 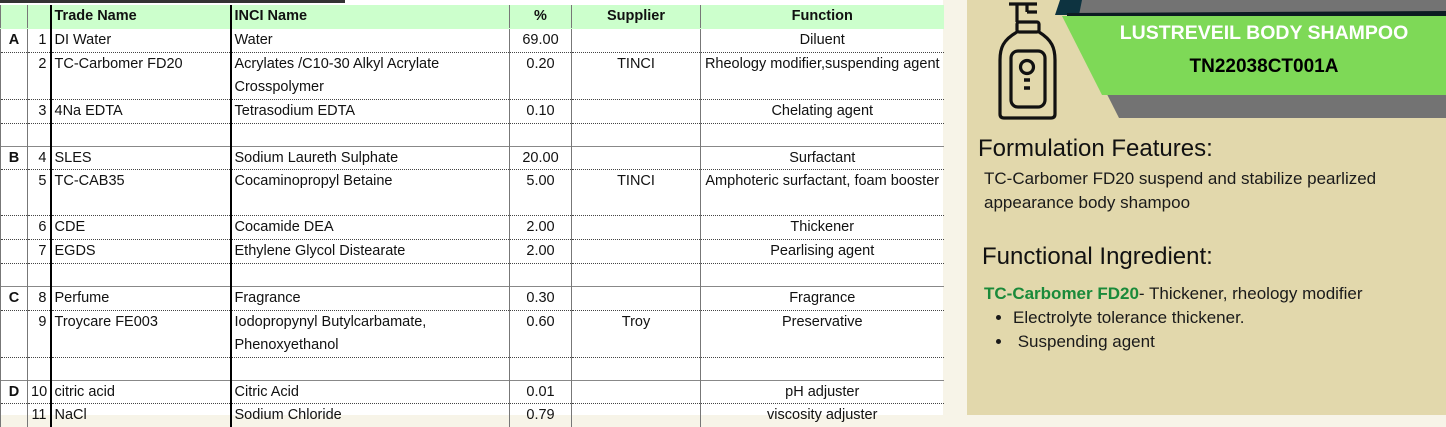 I want to click on header-function: Function, so click(x=822, y=17).